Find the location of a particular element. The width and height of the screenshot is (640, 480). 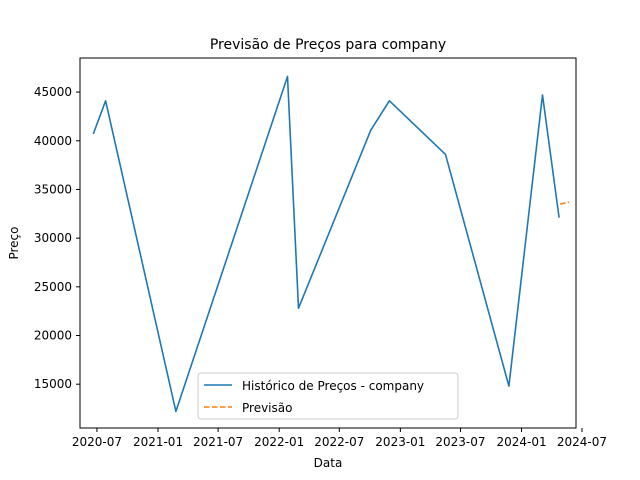

x-tick-label: 2024-01 is located at coordinates (521, 442).